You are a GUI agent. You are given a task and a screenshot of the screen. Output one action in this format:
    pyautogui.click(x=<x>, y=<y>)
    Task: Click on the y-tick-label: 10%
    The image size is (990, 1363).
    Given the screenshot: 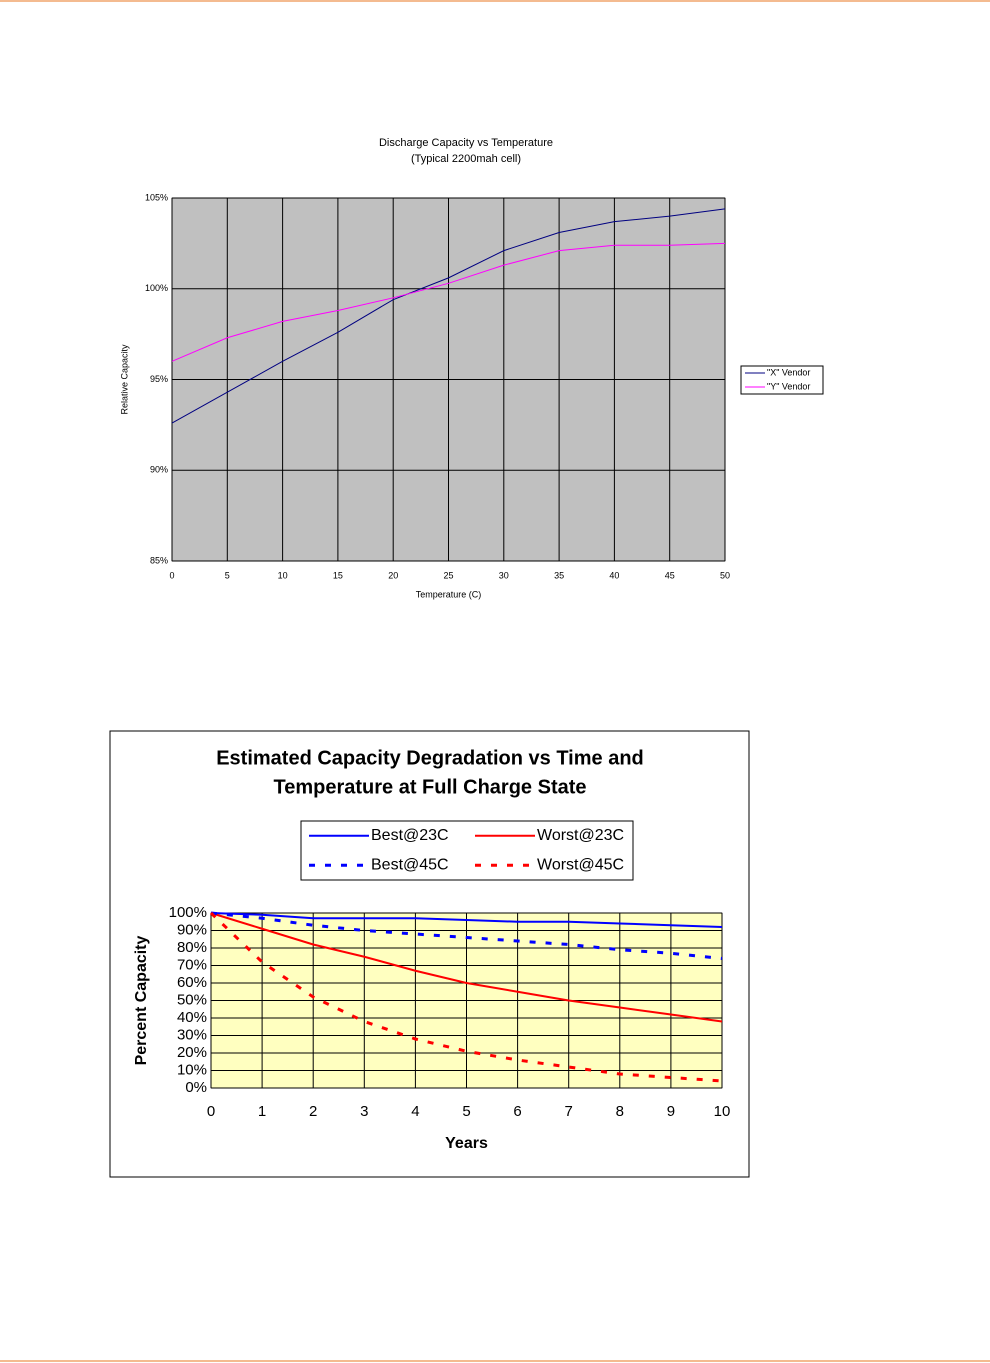 What is the action you would take?
    pyautogui.click(x=192, y=1069)
    